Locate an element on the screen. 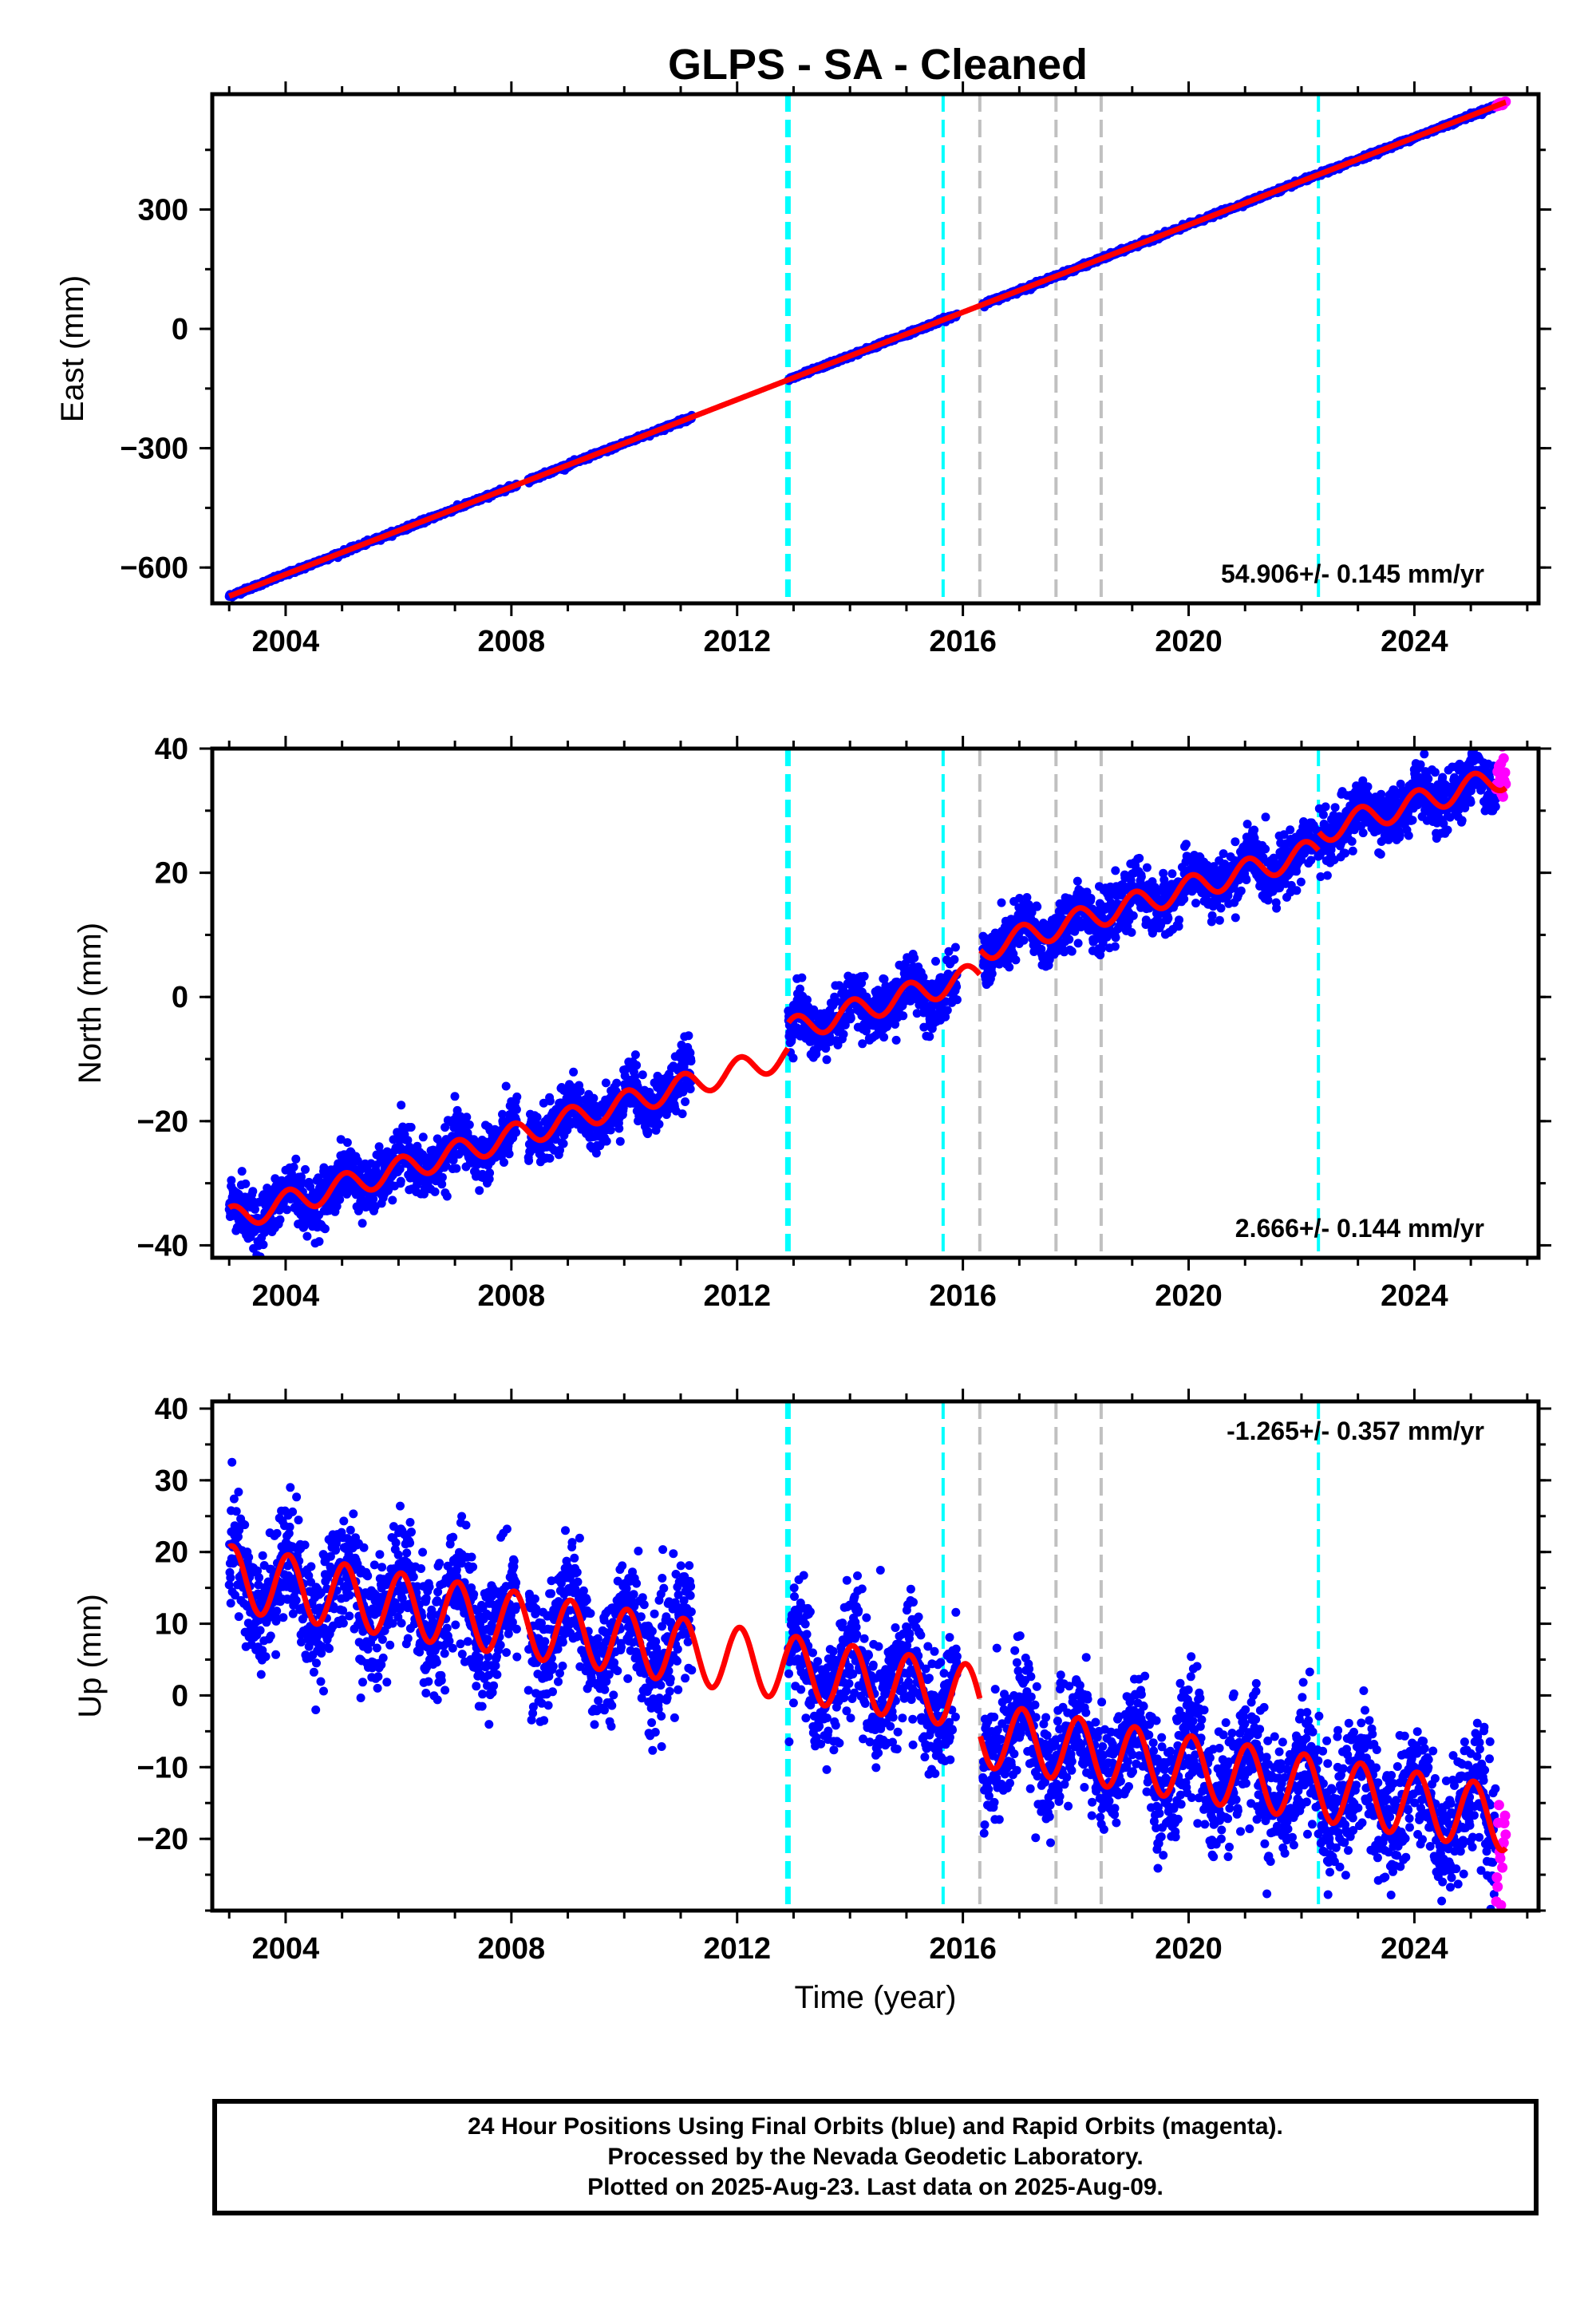 The image size is (1596, 2316). x-tick-label: 2024 is located at coordinates (1414, 641).